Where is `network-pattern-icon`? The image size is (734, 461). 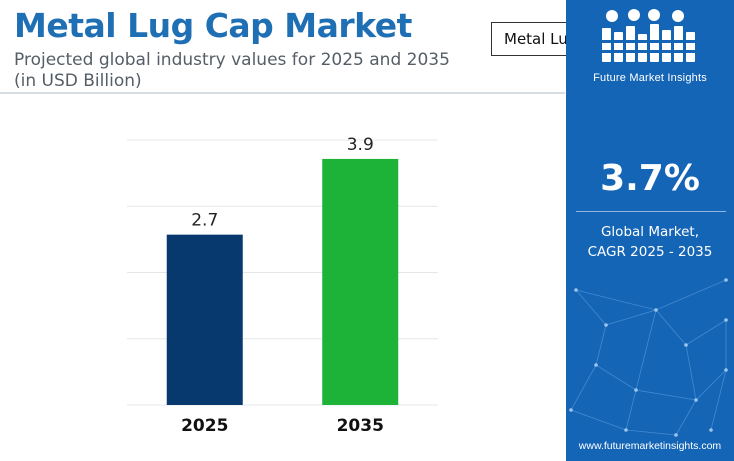 network-pattern-icon is located at coordinates (648, 357).